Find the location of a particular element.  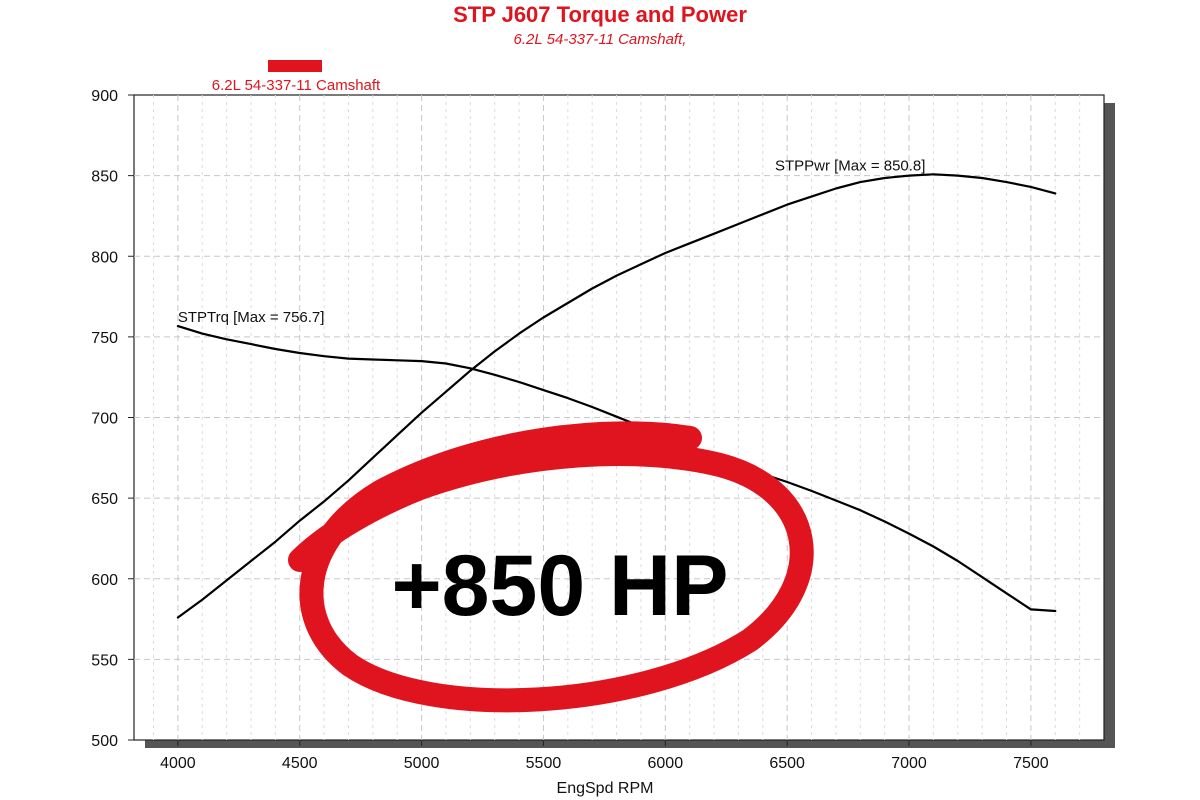

y-tick-label: 850 is located at coordinates (104, 177).